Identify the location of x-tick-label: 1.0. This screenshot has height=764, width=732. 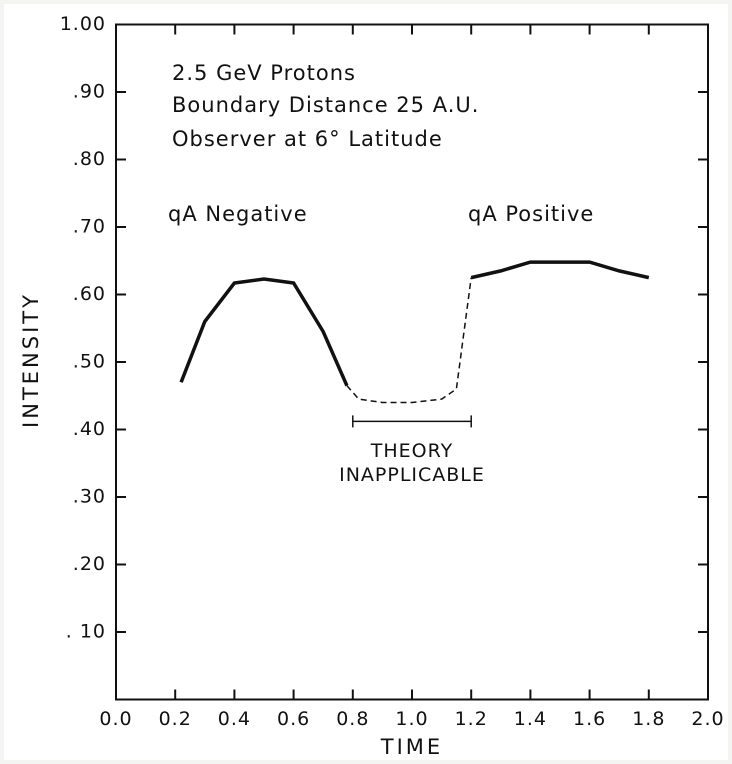
(411, 719).